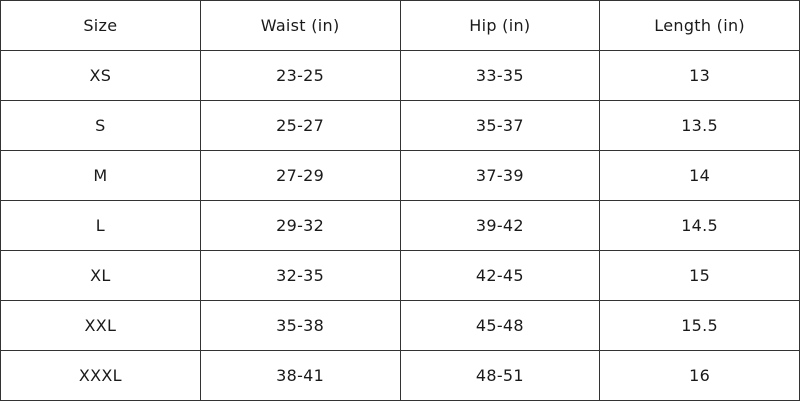 The height and width of the screenshot is (401, 800). I want to click on header-row: Size Waist (in) Hip (in) Length (in), so click(400, 25).